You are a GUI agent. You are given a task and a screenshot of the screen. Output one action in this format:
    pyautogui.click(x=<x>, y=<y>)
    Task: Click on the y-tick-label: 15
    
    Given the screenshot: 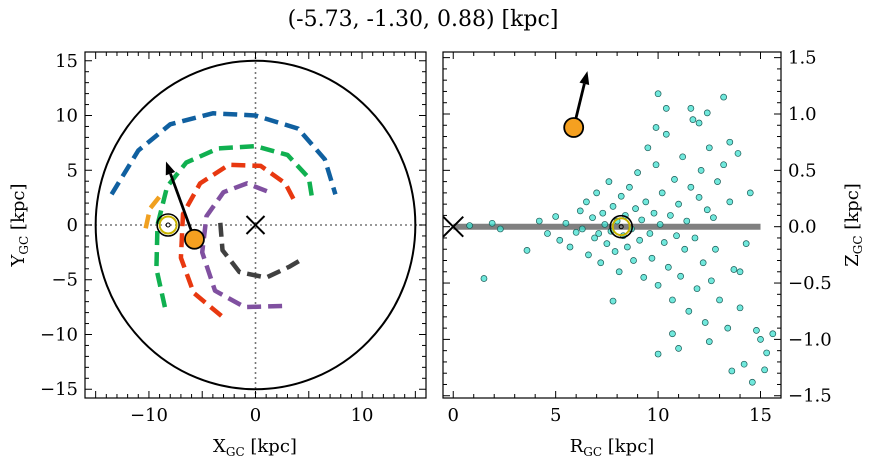 What is the action you would take?
    pyautogui.click(x=66, y=61)
    